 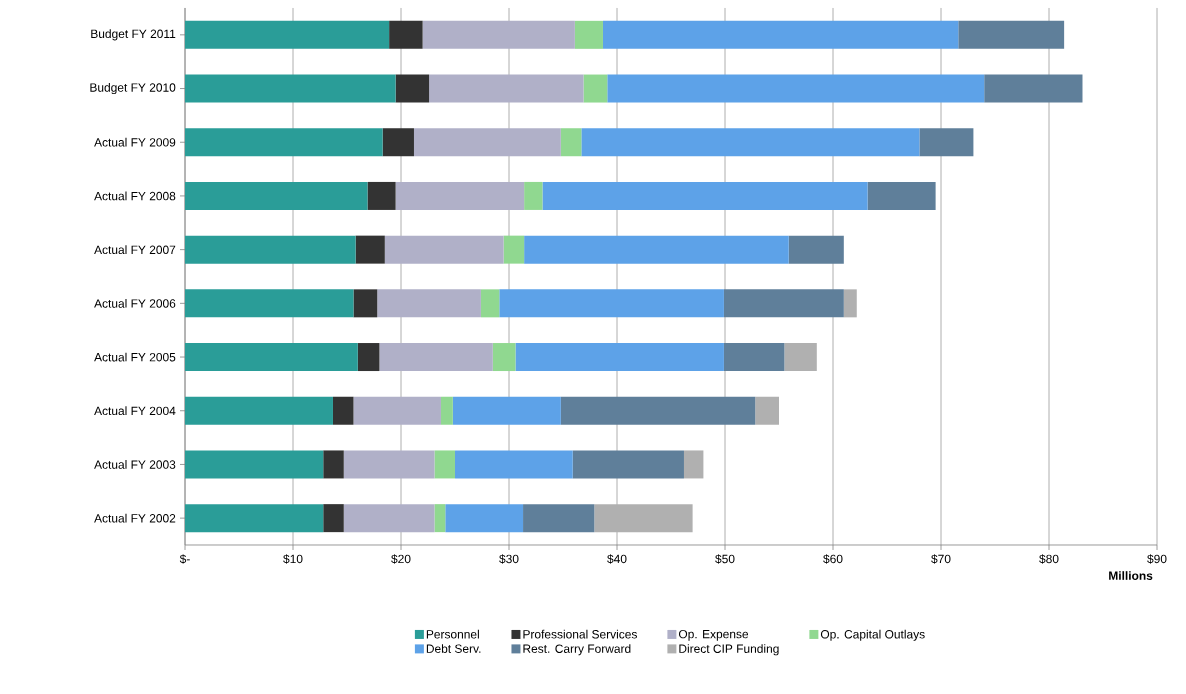 What do you see at coordinates (509, 559) in the screenshot?
I see `x-tick-label: $30` at bounding box center [509, 559].